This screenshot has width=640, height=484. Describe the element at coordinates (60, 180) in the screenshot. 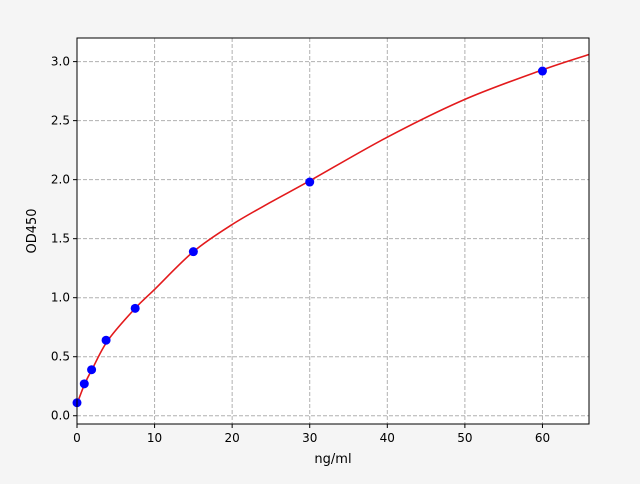

I see `y-tick-label: 2.0` at that location.